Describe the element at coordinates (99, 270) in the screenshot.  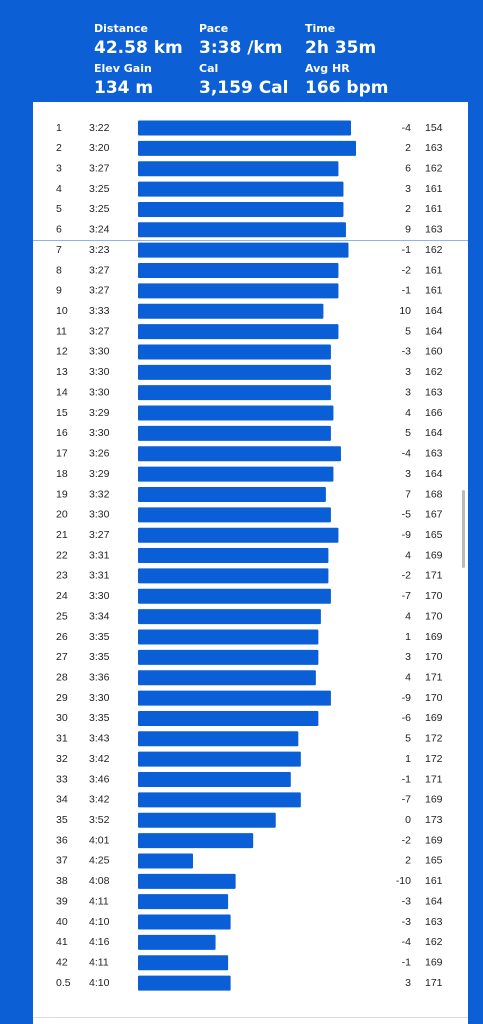
I see `split-pace: 3:27` at that location.